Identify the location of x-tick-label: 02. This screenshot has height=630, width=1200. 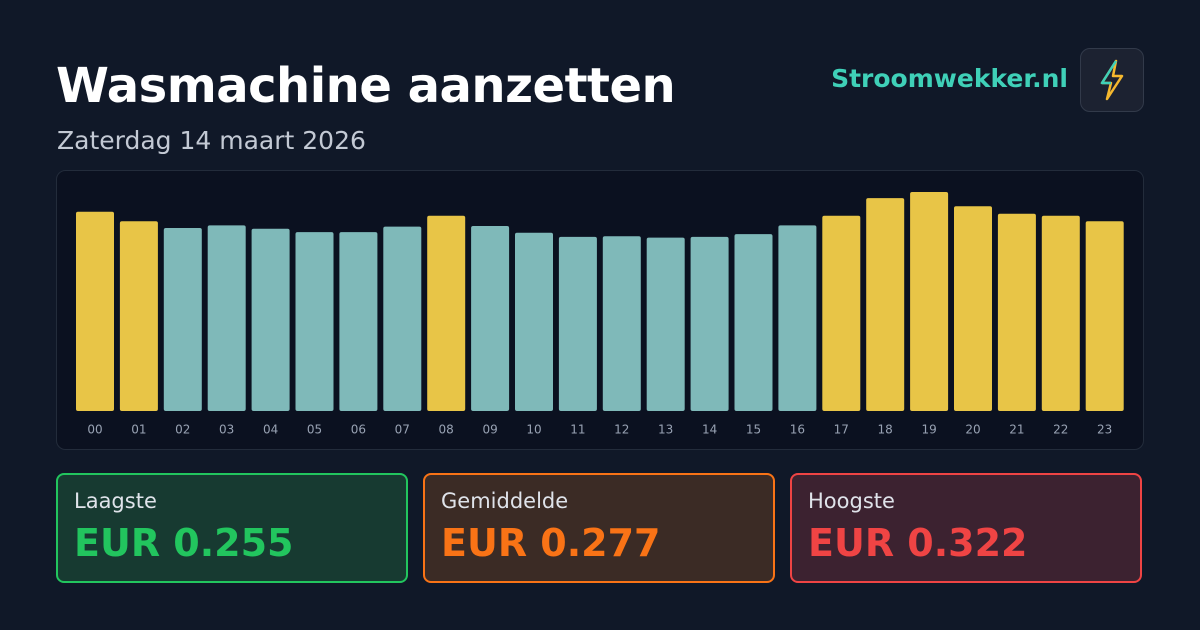
(182, 430).